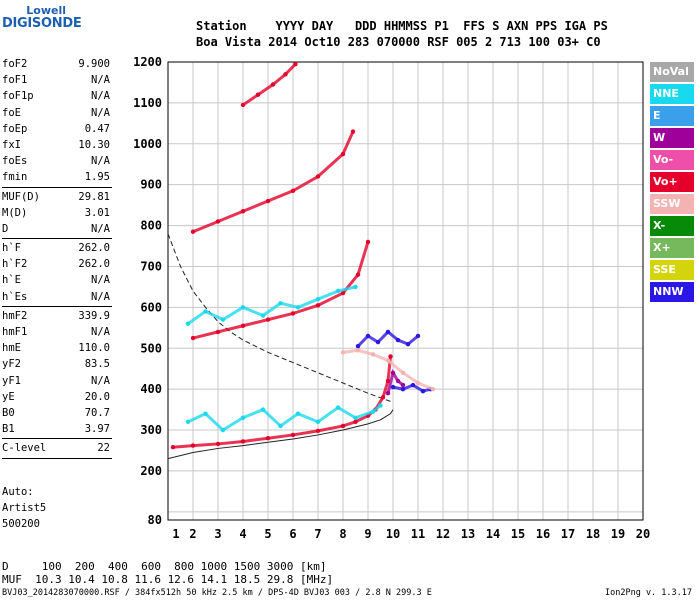 The image size is (700, 600). What do you see at coordinates (192, 534) in the screenshot?
I see `x-tick-label: 2` at bounding box center [192, 534].